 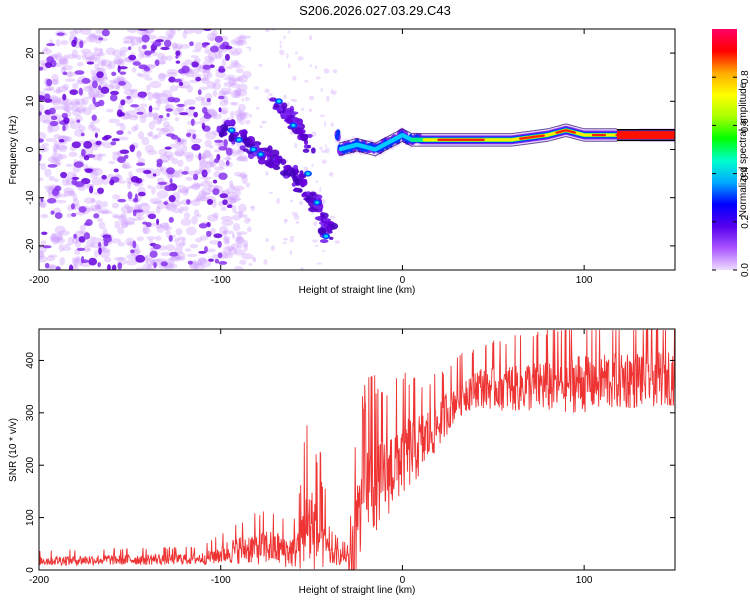 I want to click on snr-x-tick-label: -100, so click(x=221, y=580).